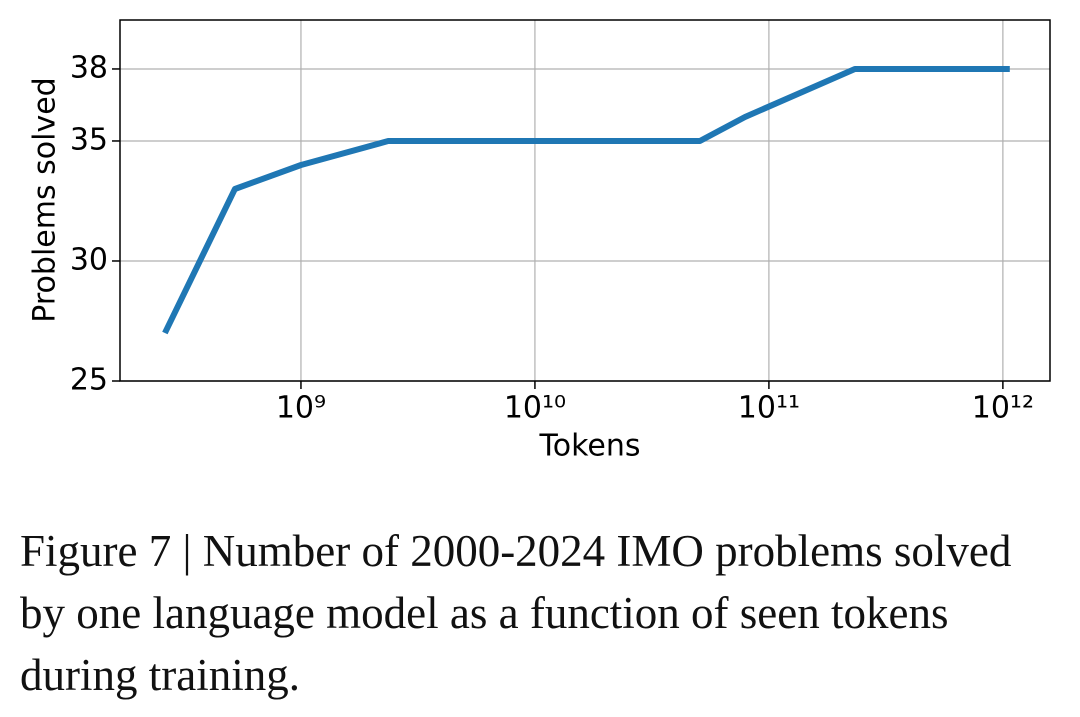  What do you see at coordinates (45, 199) in the screenshot?
I see `y-axis-label: Problems solved` at bounding box center [45, 199].